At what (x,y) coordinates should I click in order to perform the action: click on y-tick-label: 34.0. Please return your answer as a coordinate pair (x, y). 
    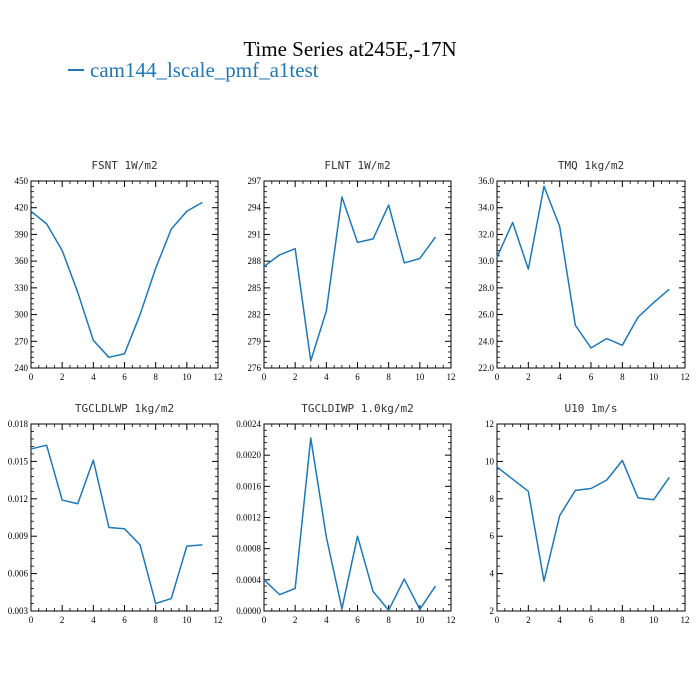
    Looking at the image, I should click on (486, 208).